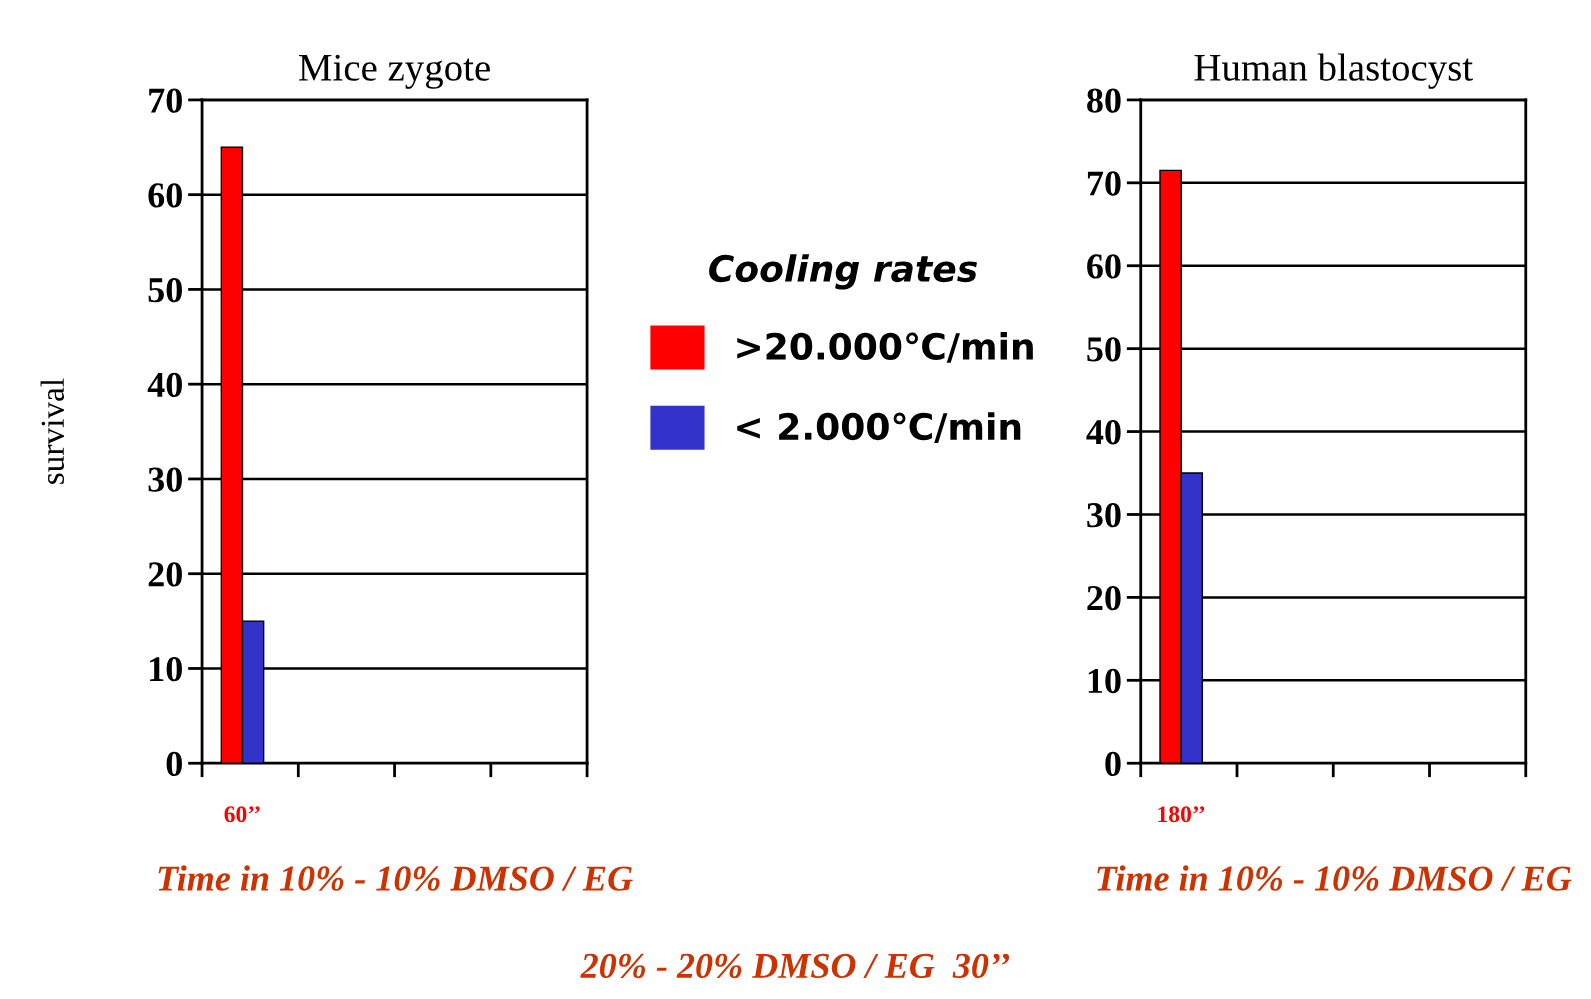 Image resolution: width=1591 pixels, height=999 pixels. I want to click on x-tick-label: 180’’, so click(1181, 814).